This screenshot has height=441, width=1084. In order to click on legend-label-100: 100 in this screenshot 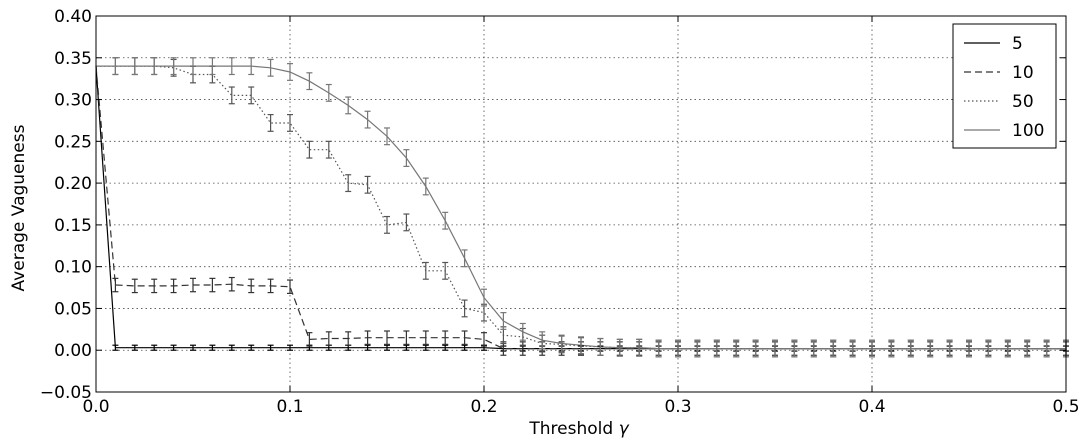, I will do `click(1028, 131)`.